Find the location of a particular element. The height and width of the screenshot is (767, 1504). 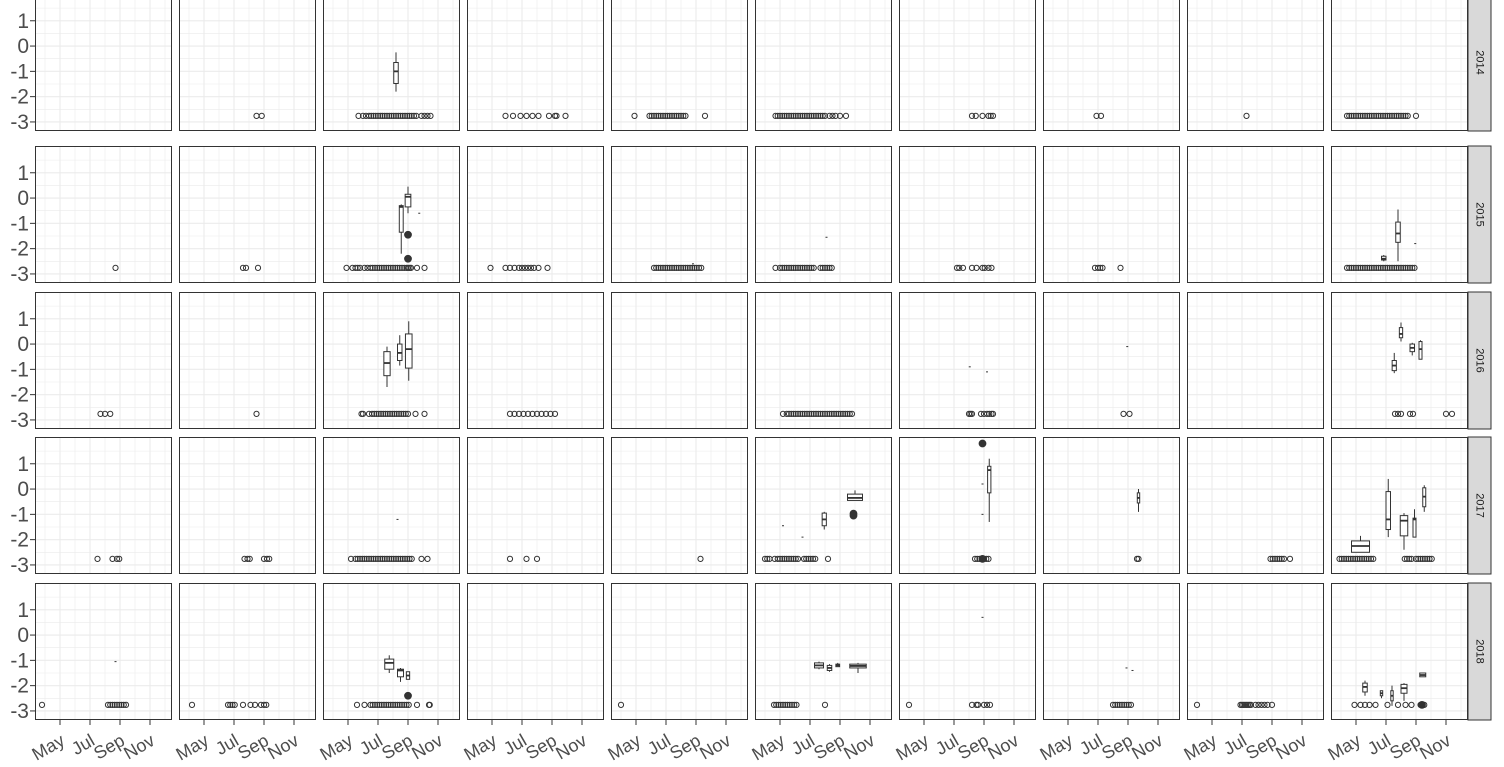

box-iqr is located at coordinates (1420, 350).